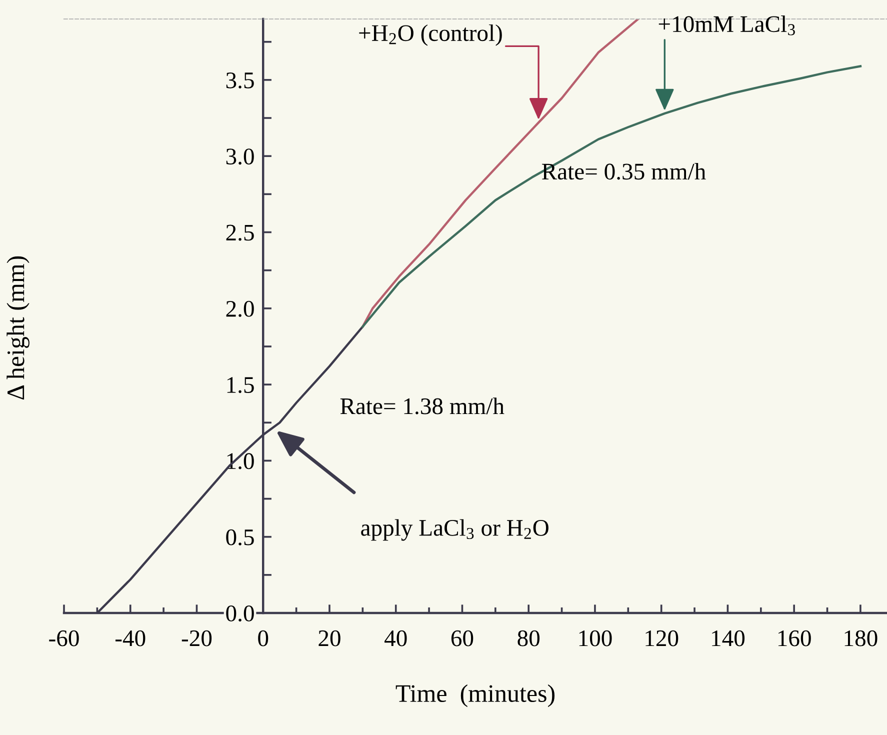 The image size is (887, 735). I want to click on x-tick-label: 160, so click(794, 638).